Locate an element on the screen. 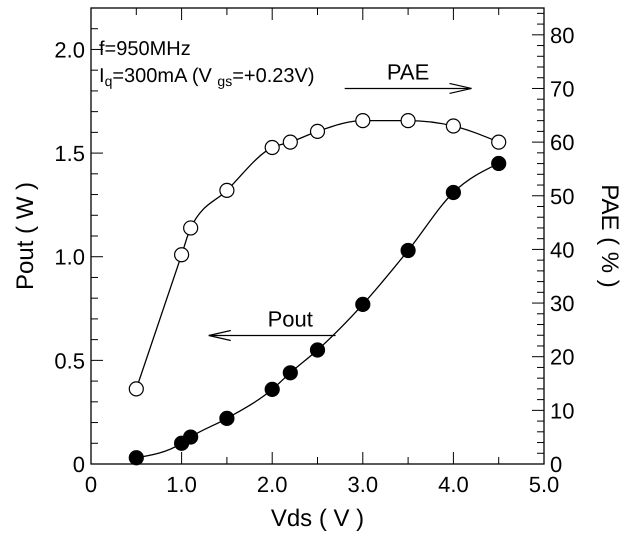 The image size is (641, 540). series-label: PAE is located at coordinates (408, 71).